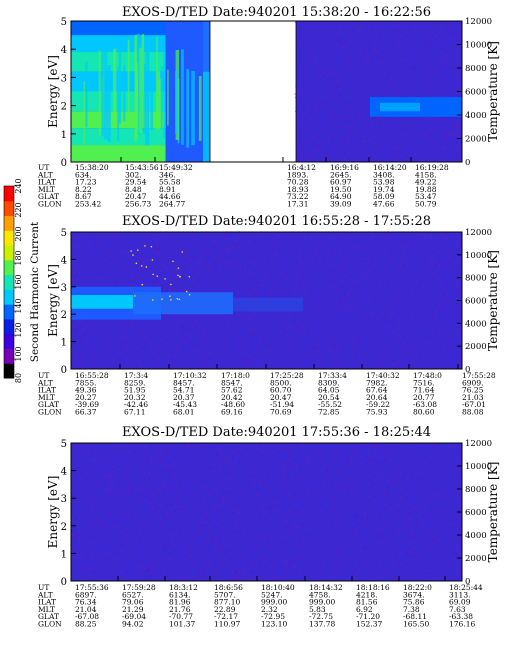 The width and height of the screenshot is (505, 649). Describe the element at coordinates (341, 204) in the screenshot. I see `ephemeris-value: 39.09` at that location.